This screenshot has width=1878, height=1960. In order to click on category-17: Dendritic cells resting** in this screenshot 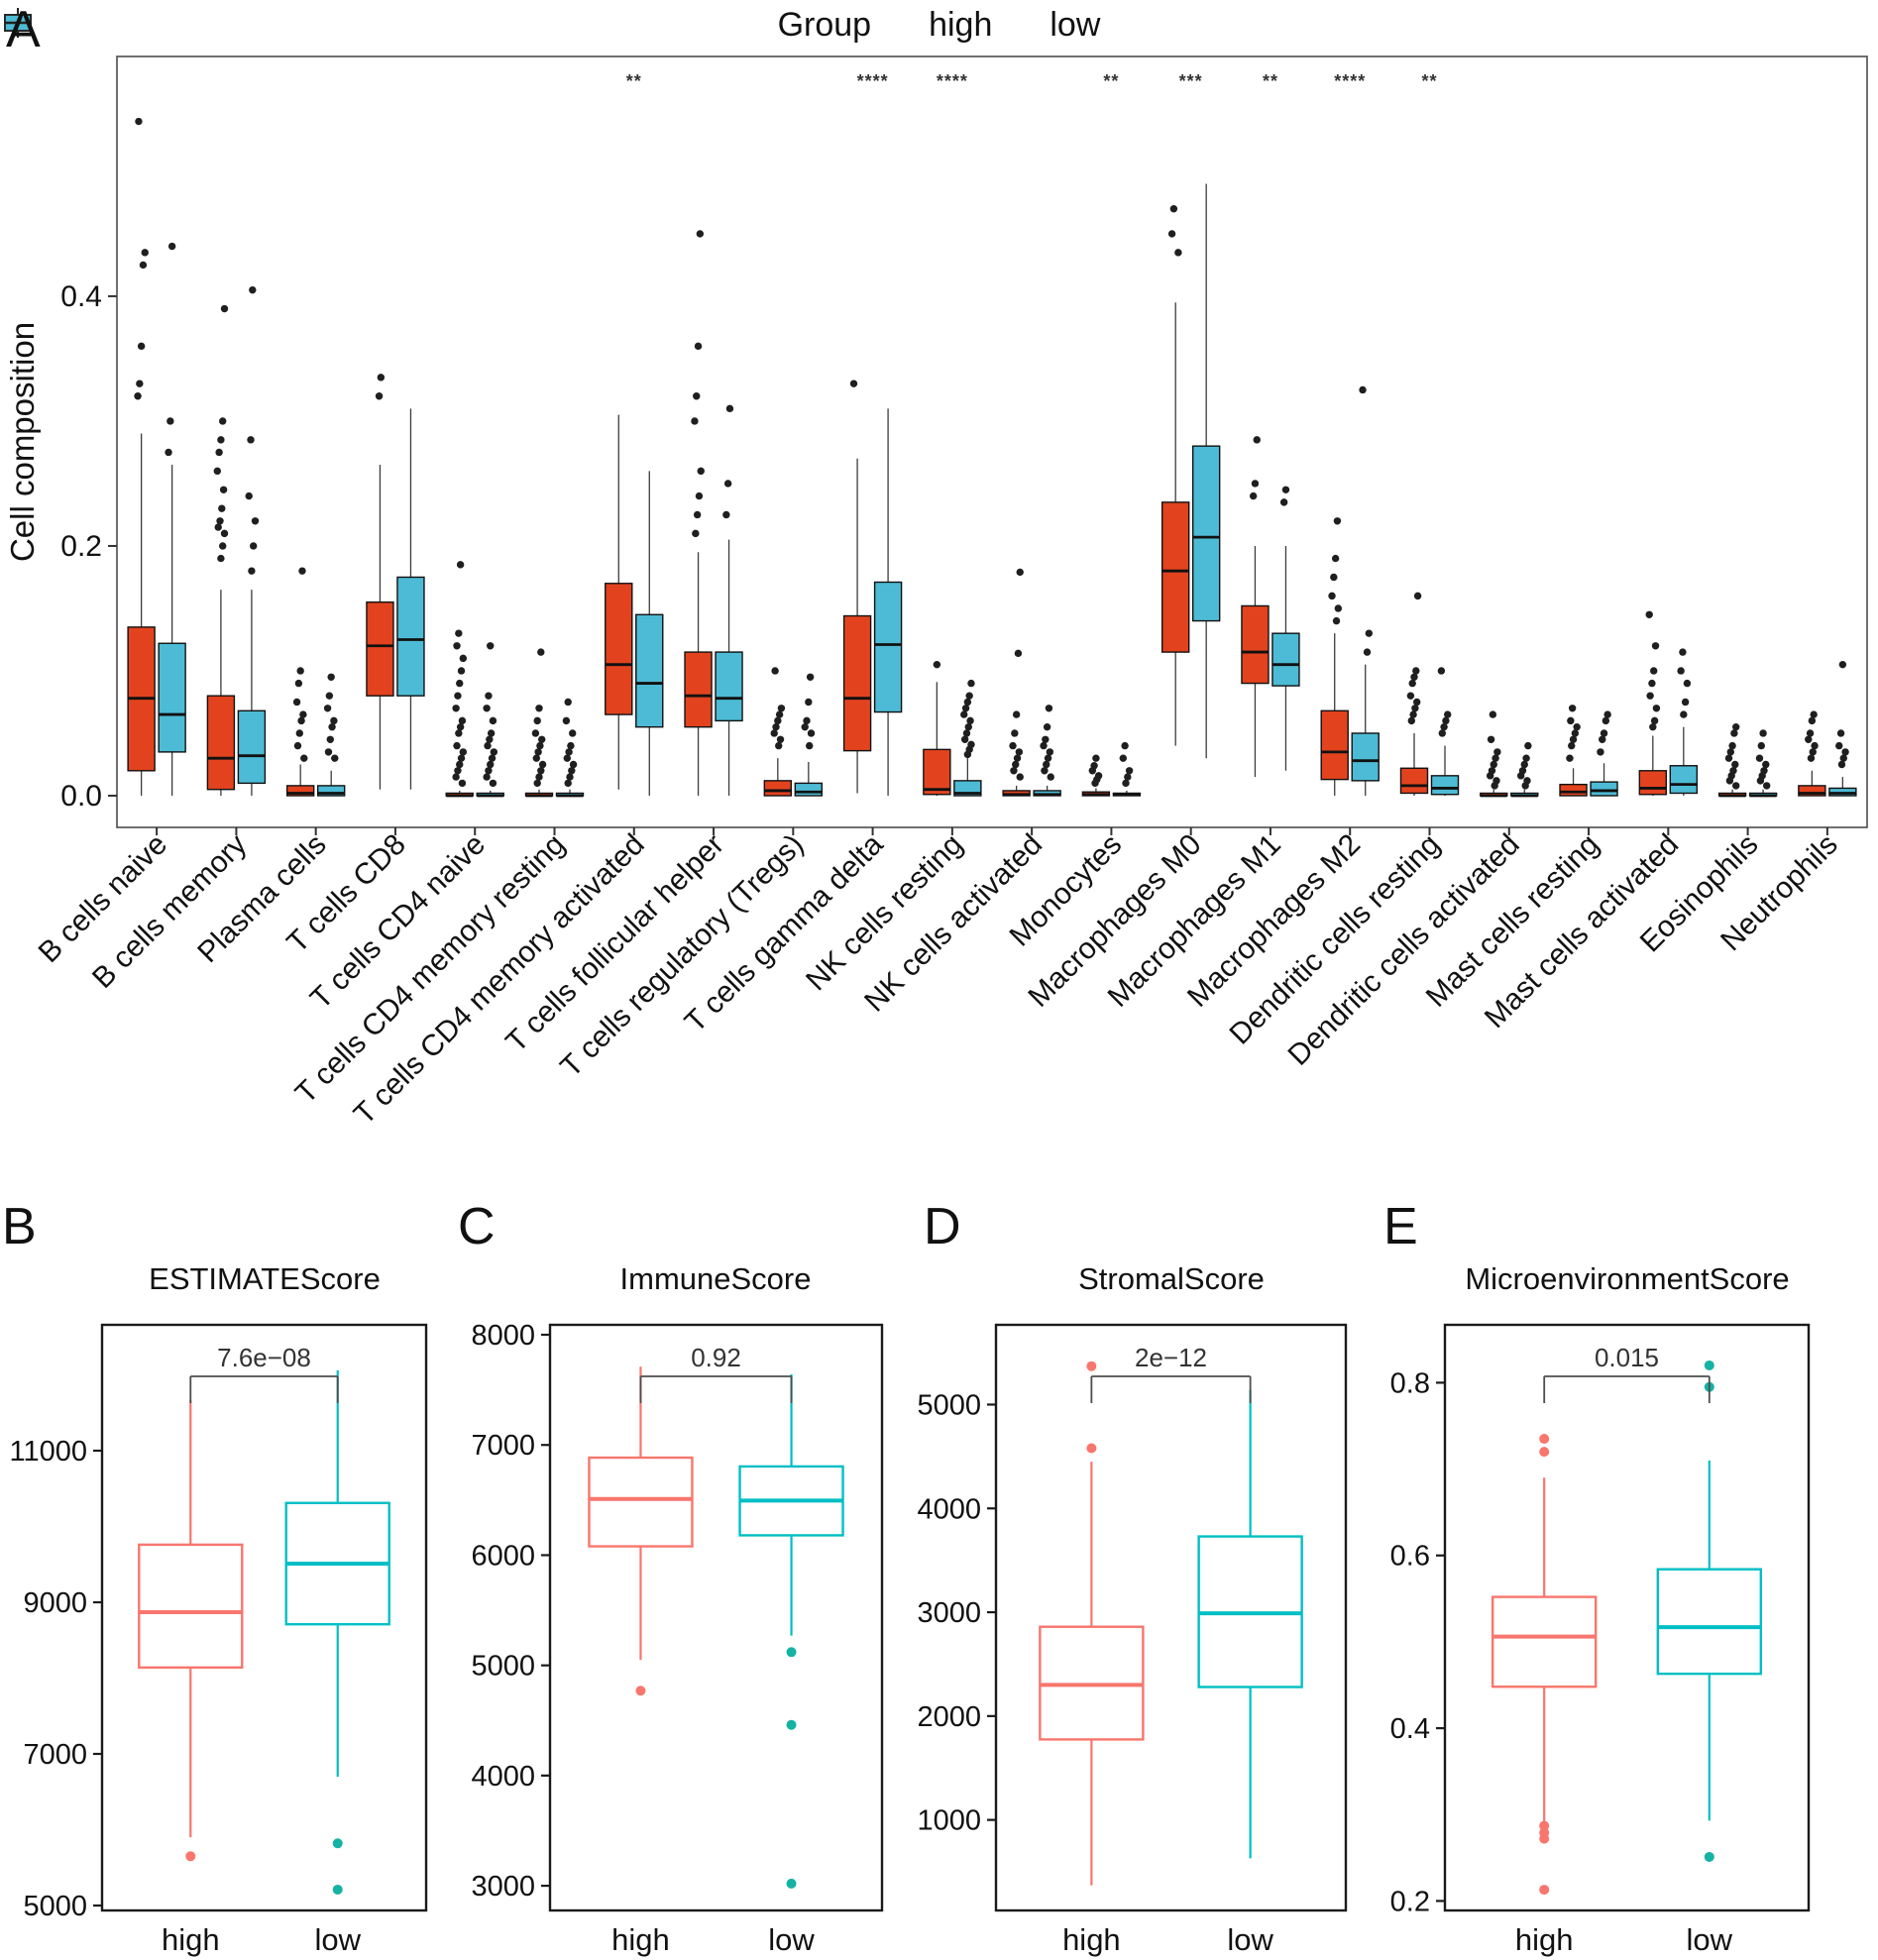, I will do `click(1342, 561)`.